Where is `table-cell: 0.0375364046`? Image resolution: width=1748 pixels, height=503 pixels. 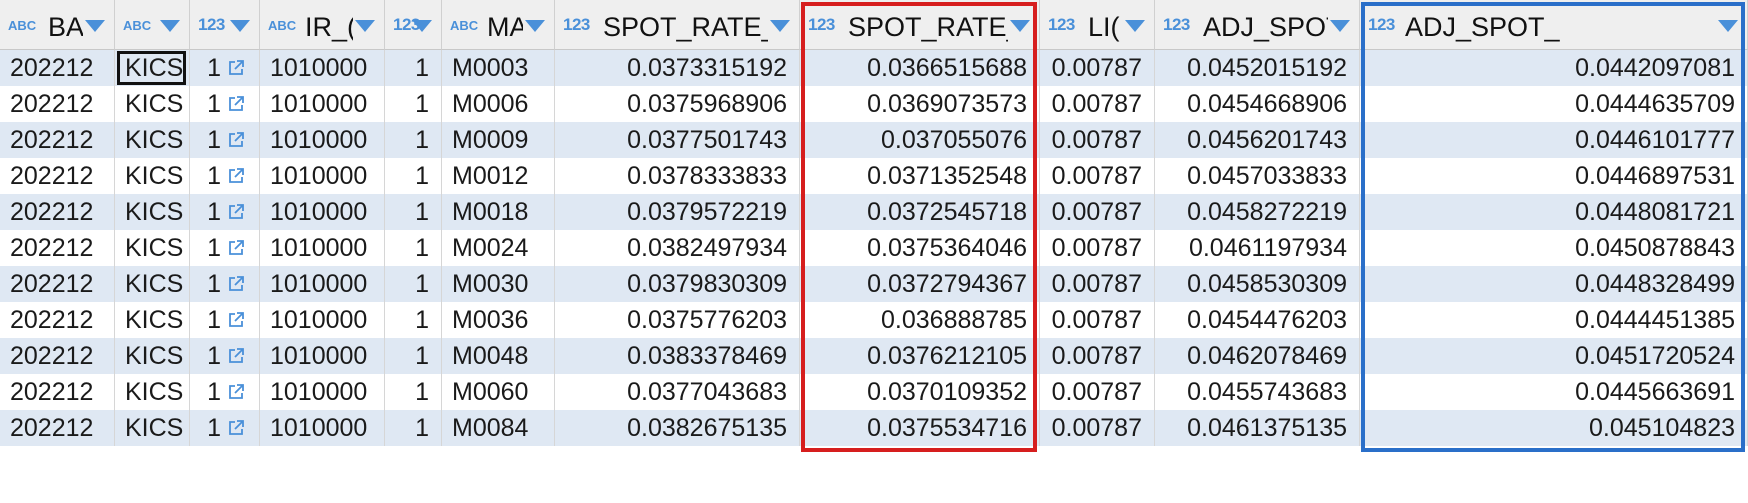 table-cell: 0.0375364046 is located at coordinates (920, 248).